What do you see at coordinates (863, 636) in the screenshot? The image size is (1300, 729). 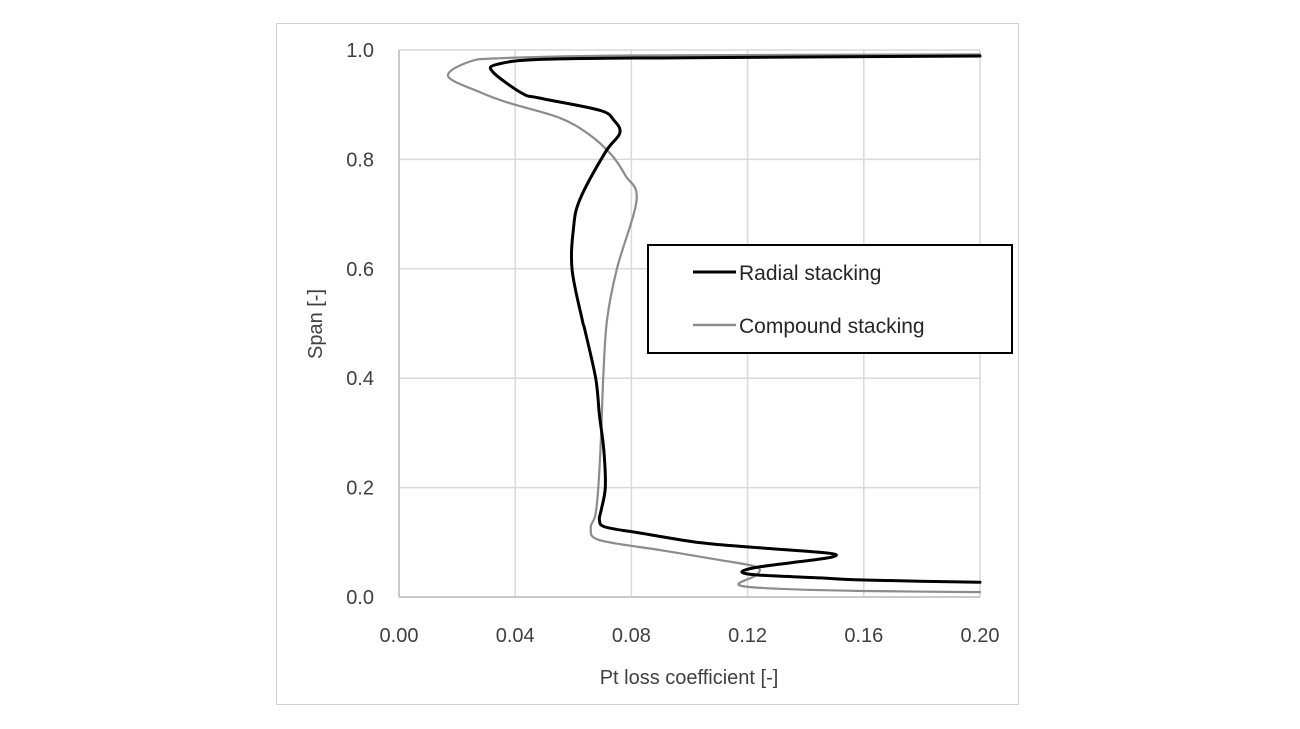 I see `x-tick-label: 0.16` at bounding box center [863, 636].